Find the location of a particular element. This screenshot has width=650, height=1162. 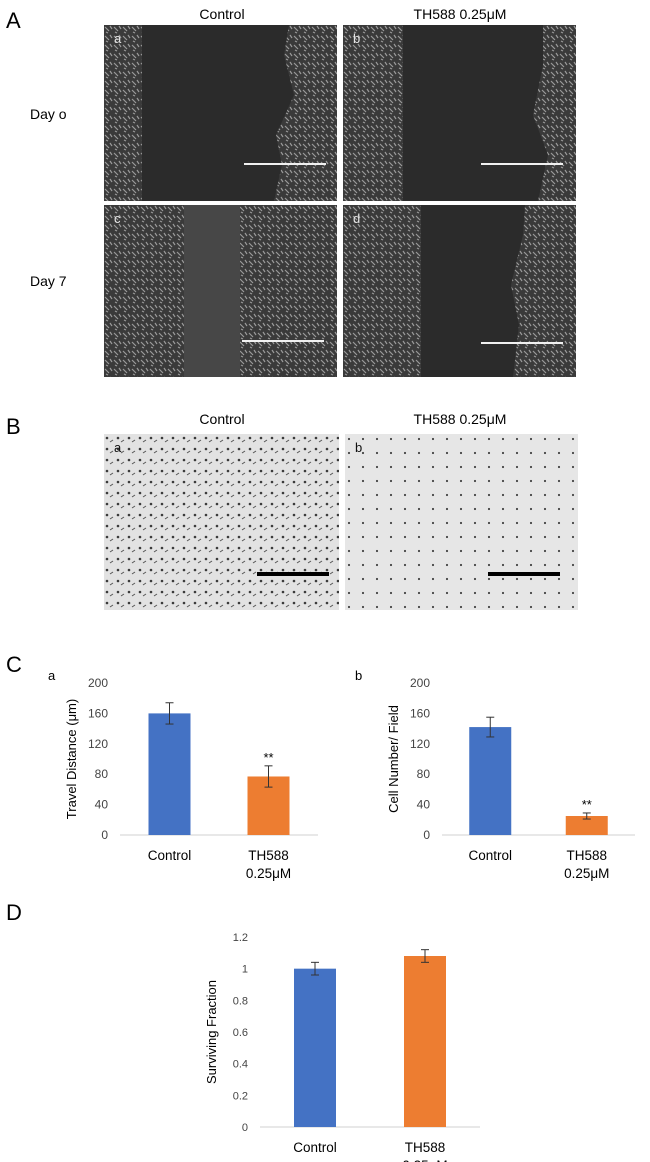

sub-label-d: d is located at coordinates (357, 218).